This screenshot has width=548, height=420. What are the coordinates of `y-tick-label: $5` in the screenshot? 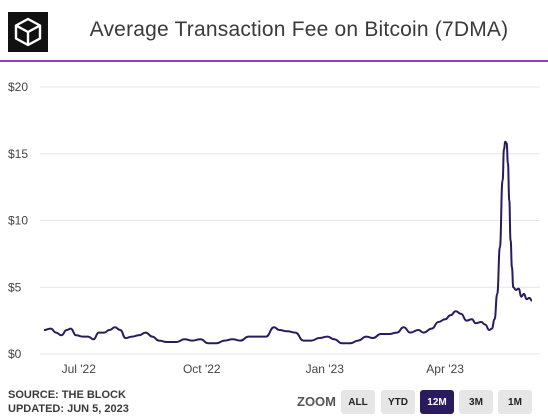 It's located at (15, 287).